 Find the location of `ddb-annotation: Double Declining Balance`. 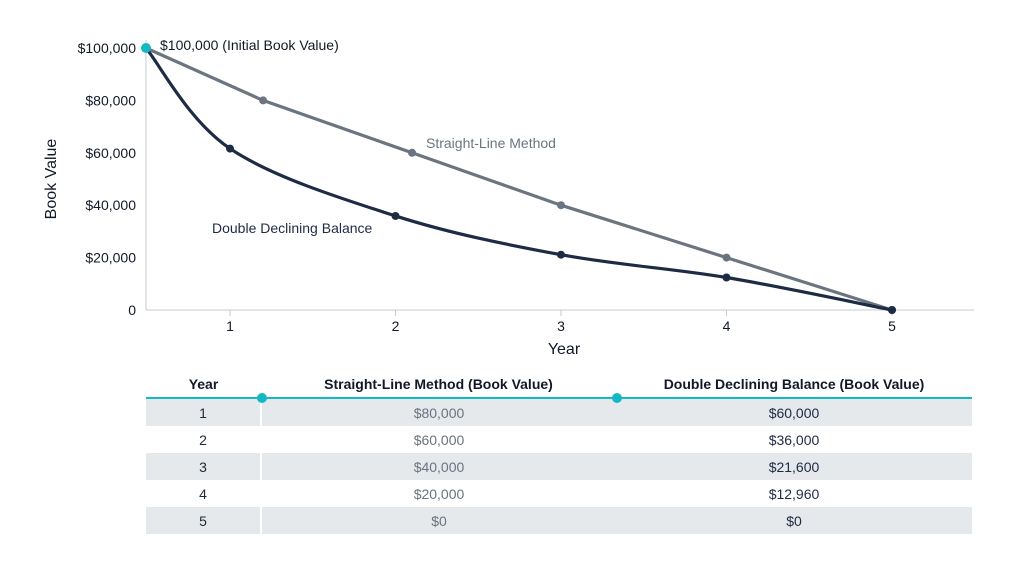

ddb-annotation: Double Declining Balance is located at coordinates (292, 228).